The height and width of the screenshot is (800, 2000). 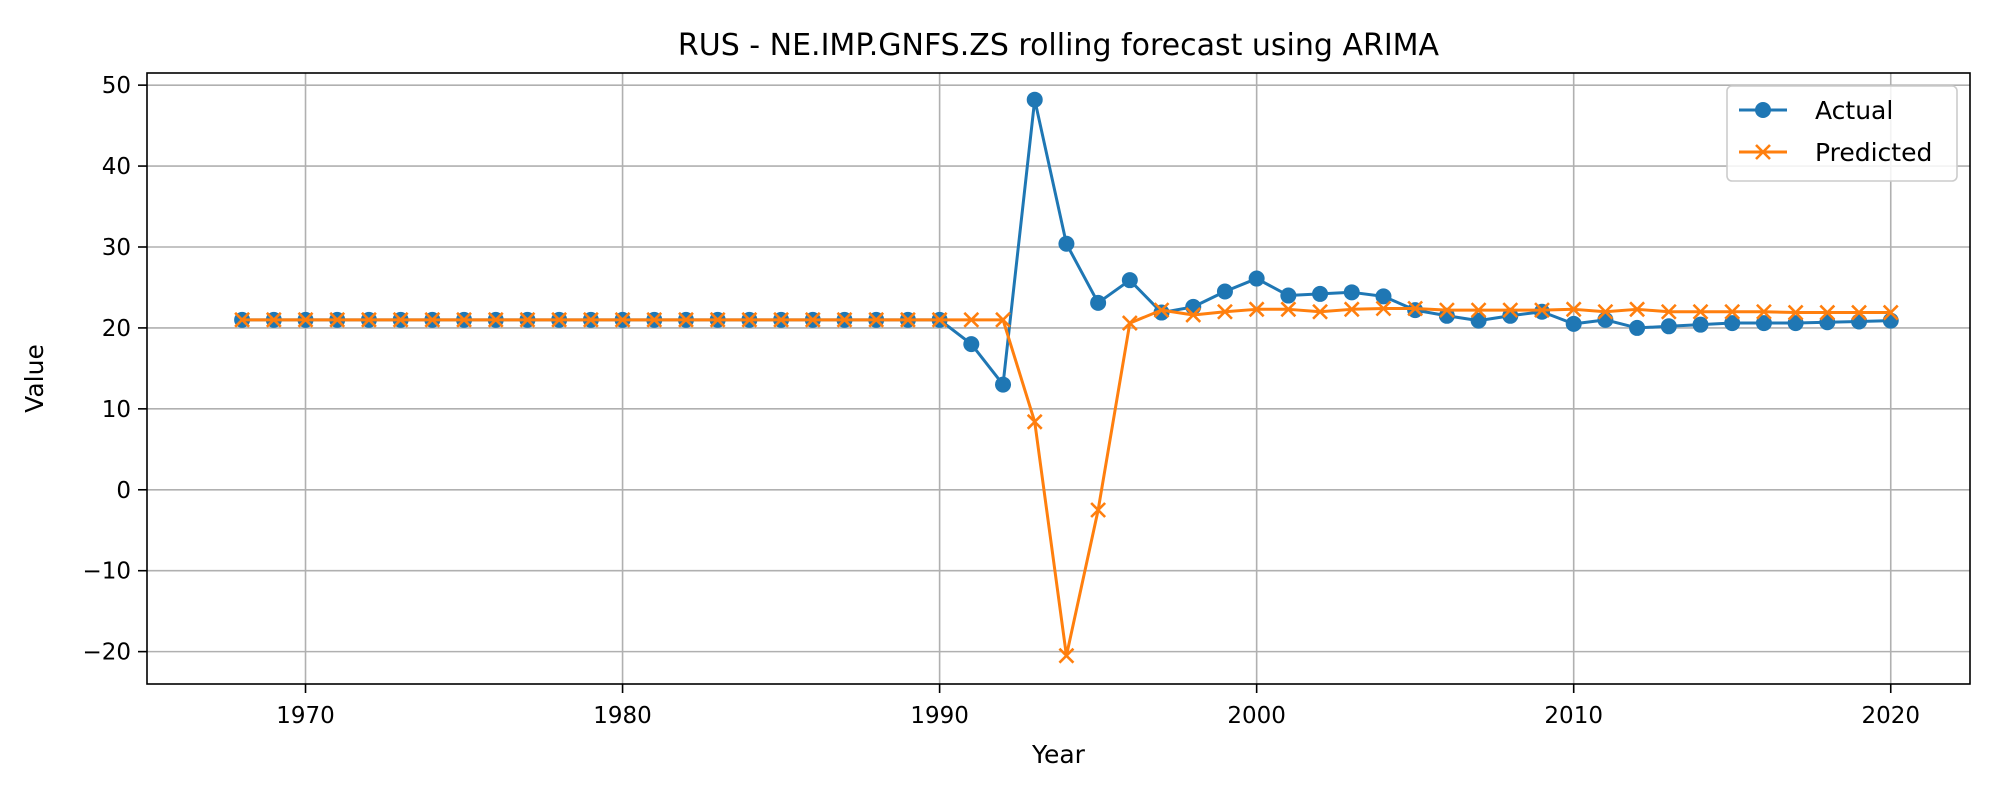 I want to click on legend-marker-x, so click(x=1763, y=152).